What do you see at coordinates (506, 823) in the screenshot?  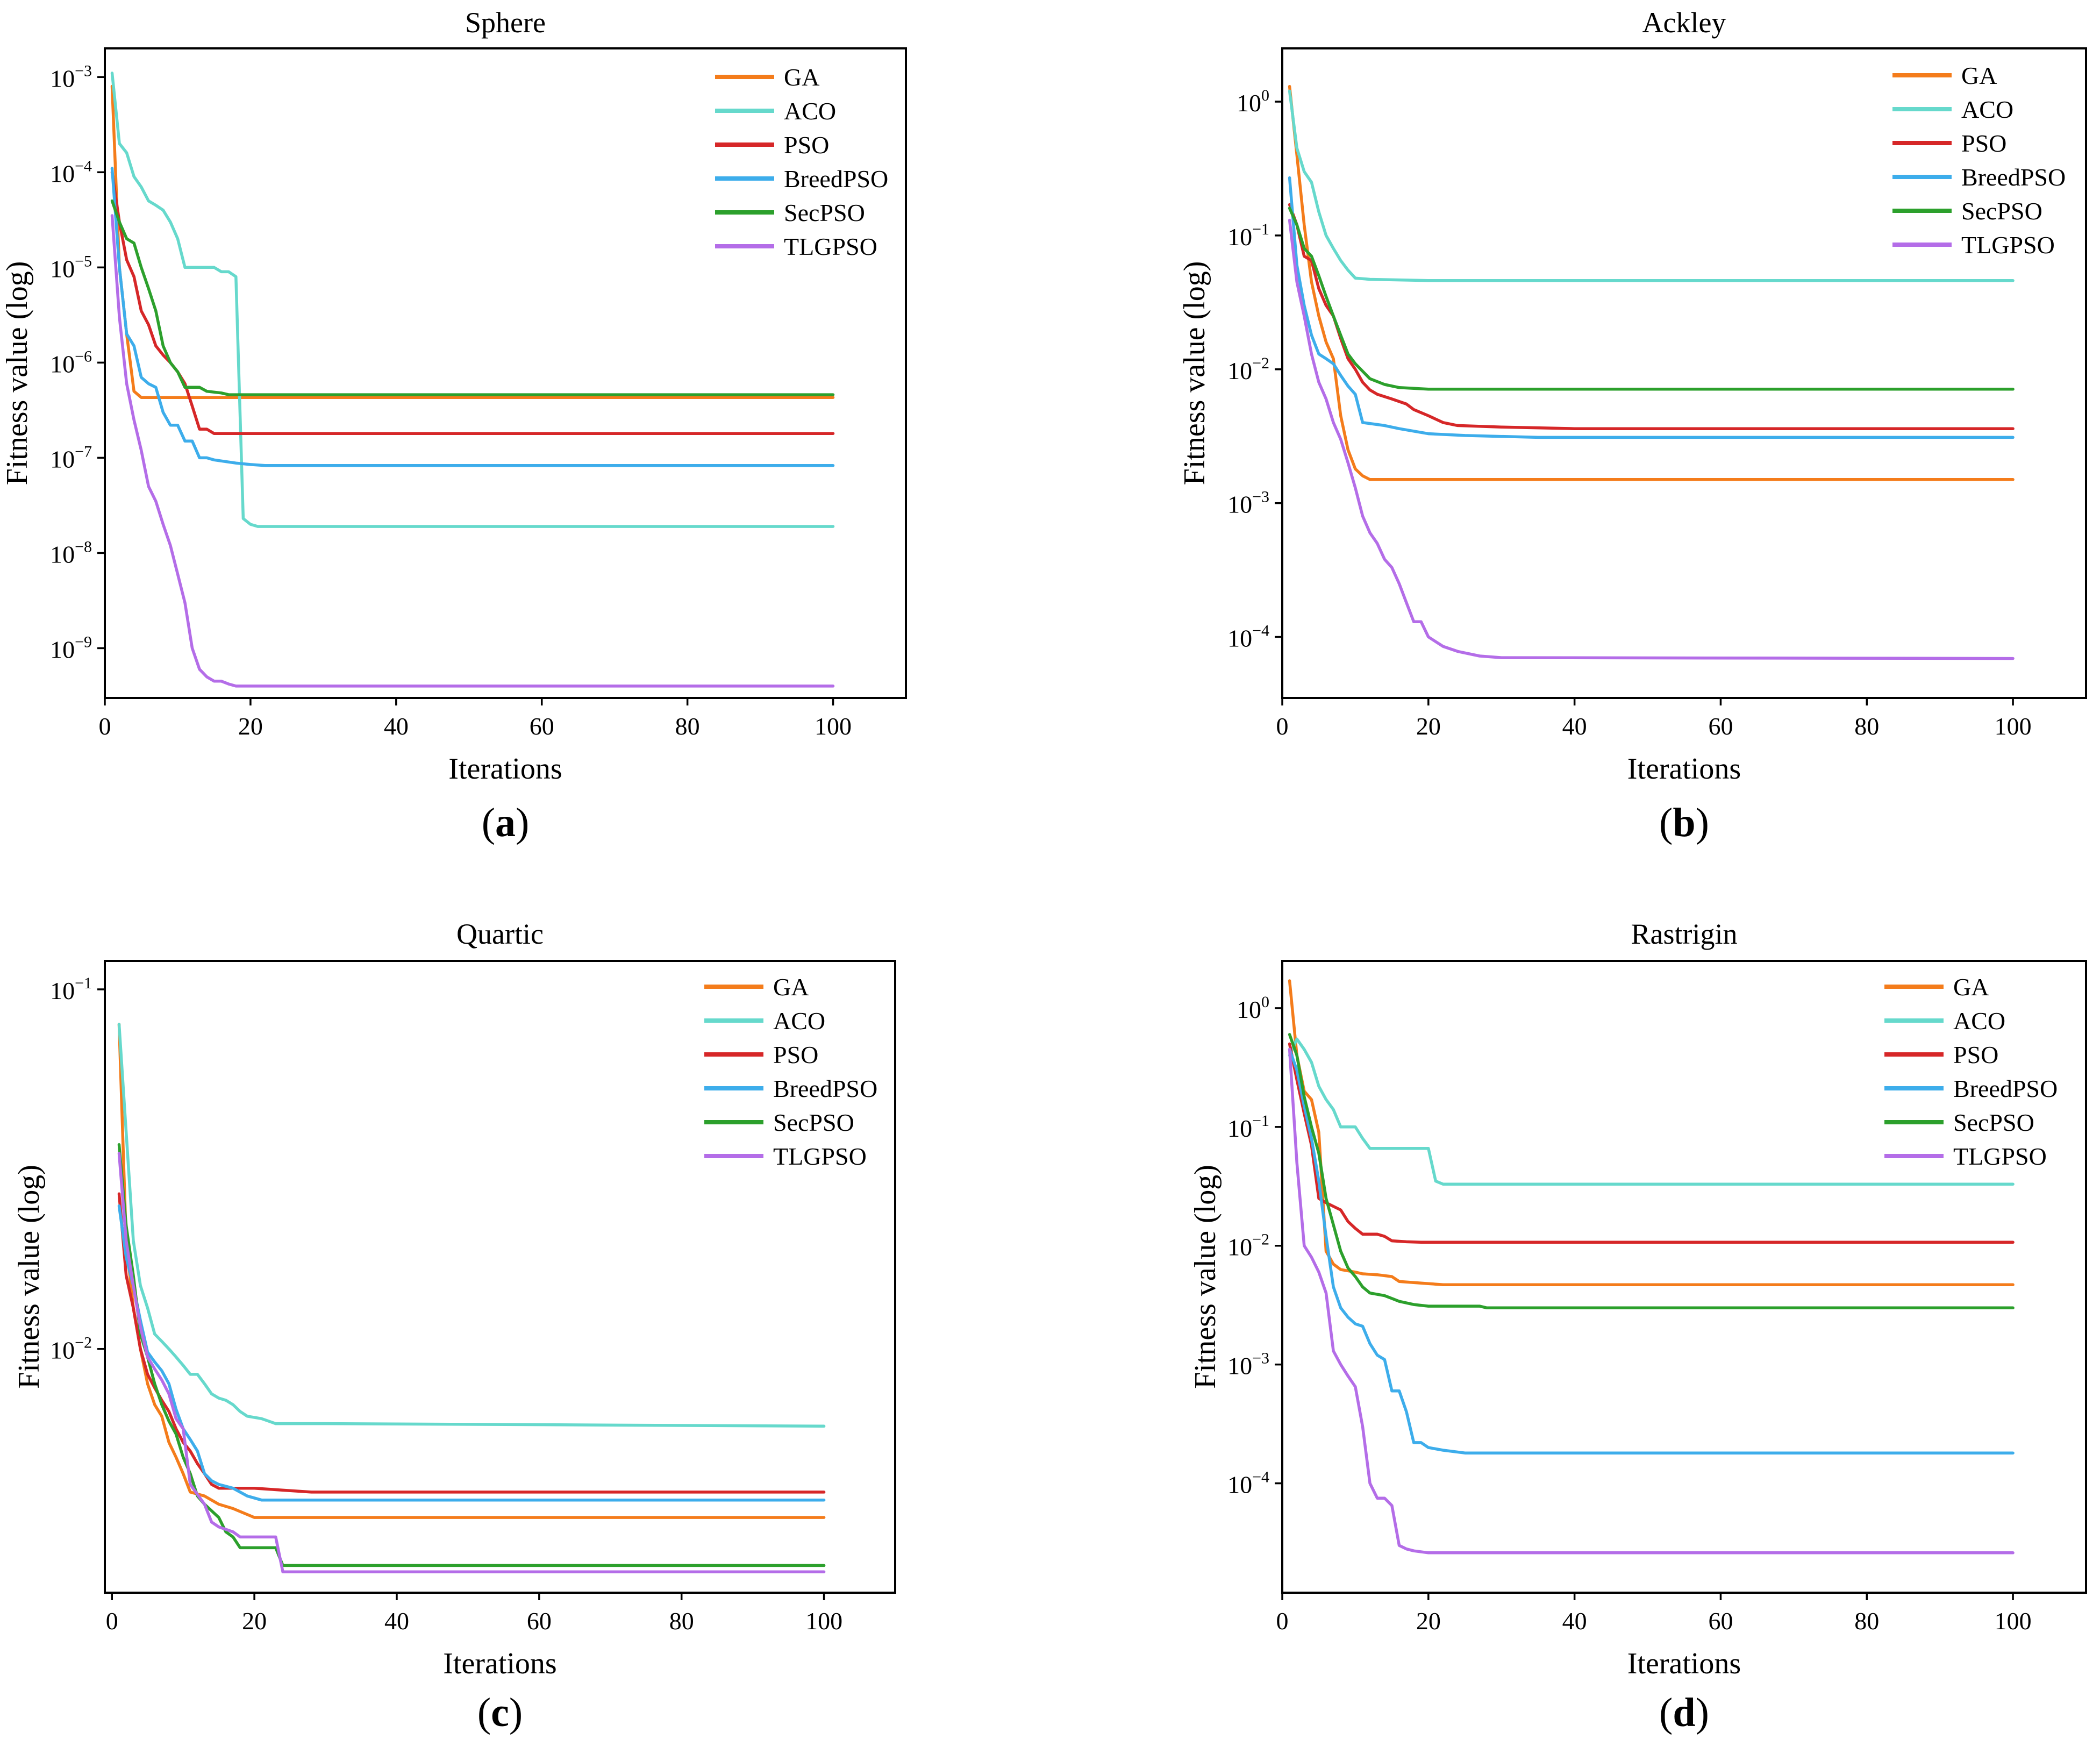 I see `subfigure-label: (a)` at bounding box center [506, 823].